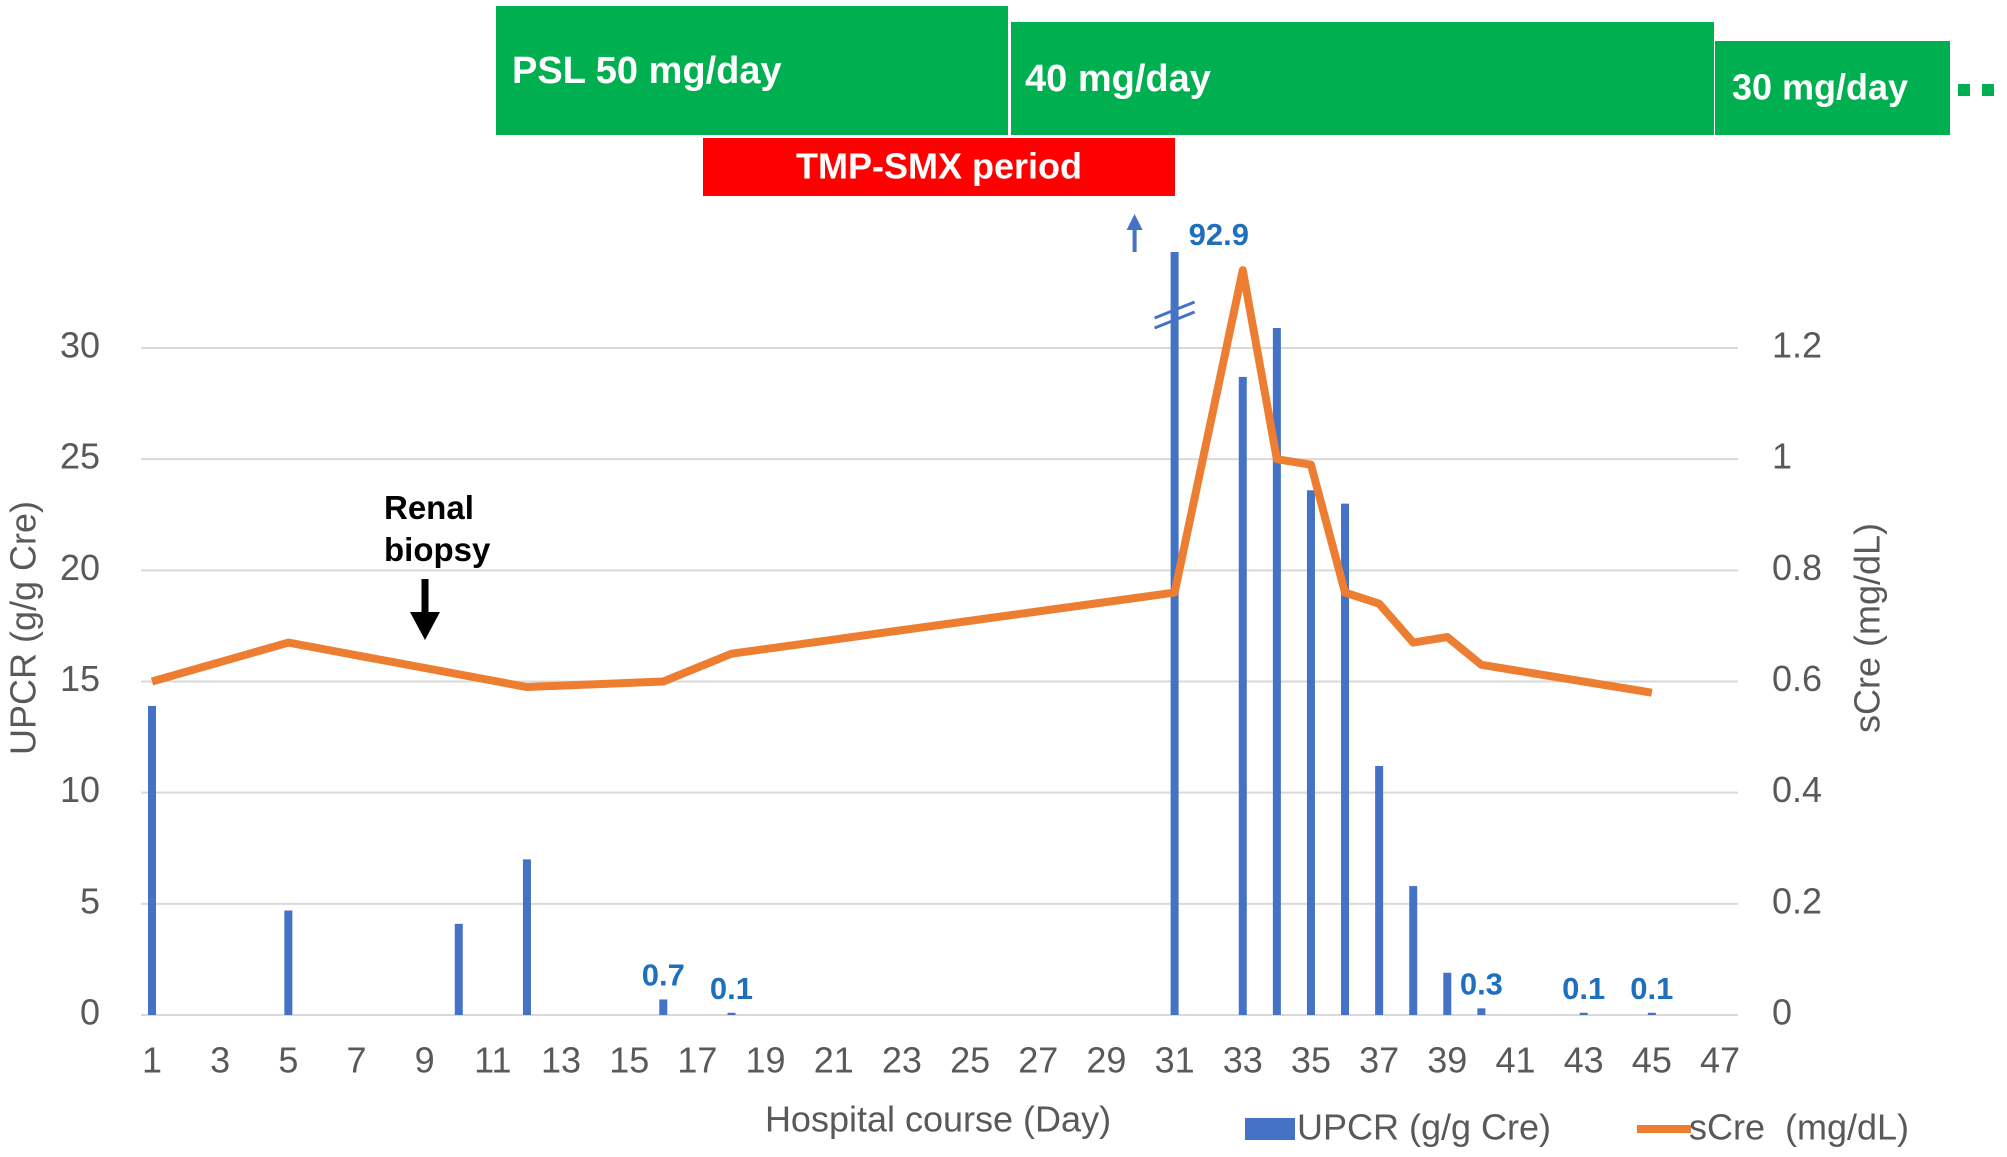 Image resolution: width=2007 pixels, height=1157 pixels. I want to click on x-tick-label: 9, so click(425, 1060).